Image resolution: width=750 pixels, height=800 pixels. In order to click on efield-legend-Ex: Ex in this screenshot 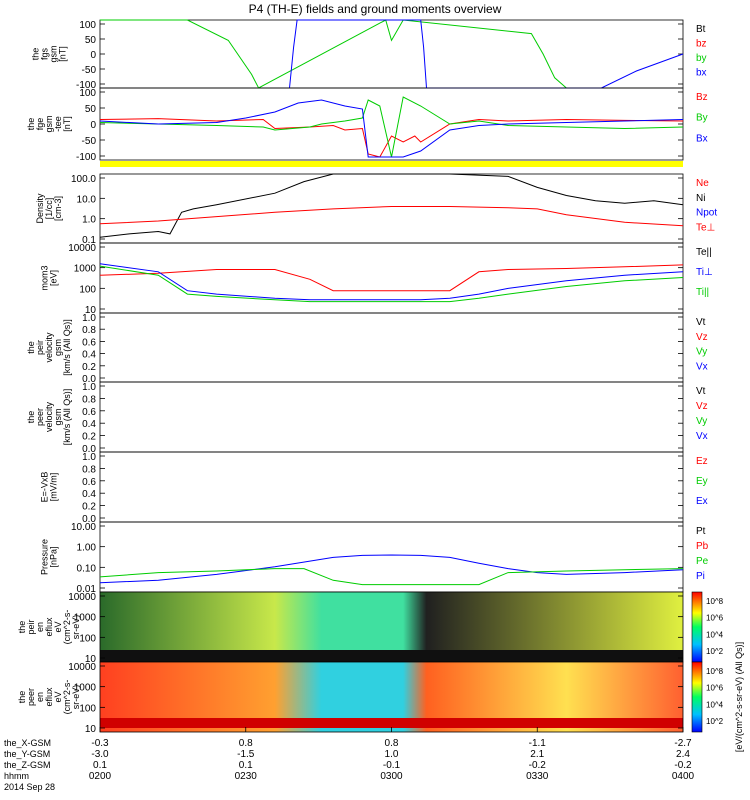, I will do `click(702, 501)`.